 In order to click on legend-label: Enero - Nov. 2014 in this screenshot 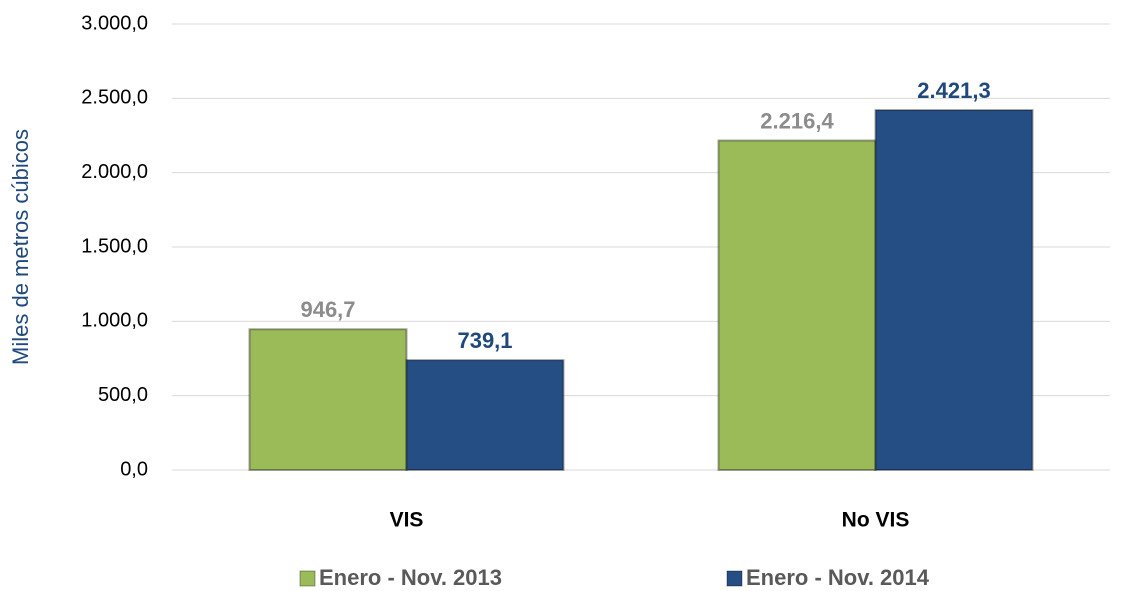, I will do `click(838, 577)`.